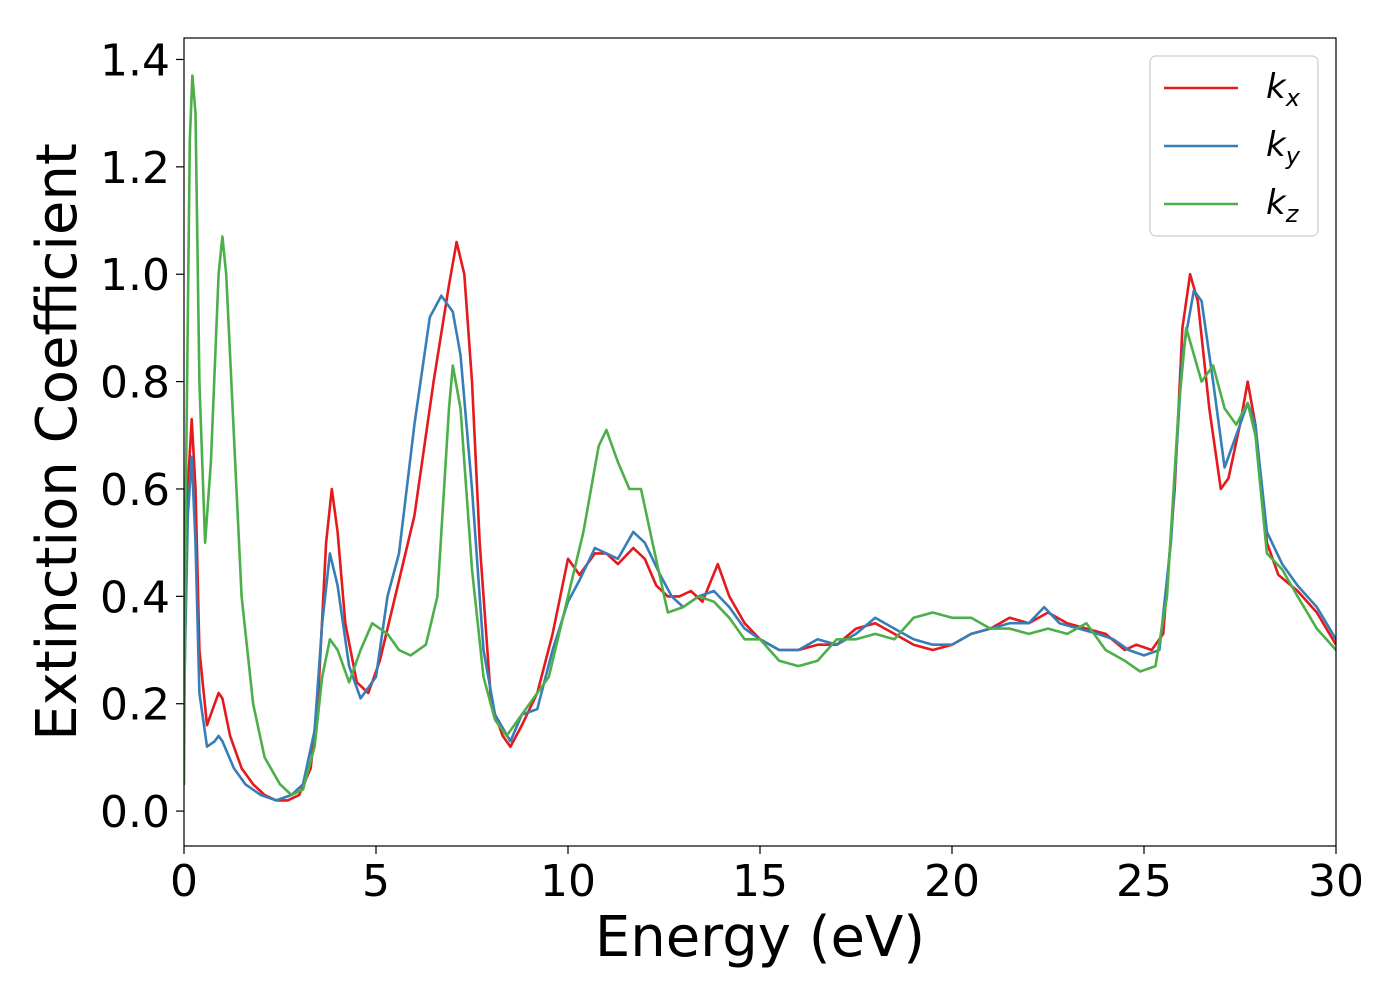 Image resolution: width=1400 pixels, height=1000 pixels. What do you see at coordinates (376, 881) in the screenshot?
I see `x-tick-label: 5` at bounding box center [376, 881].